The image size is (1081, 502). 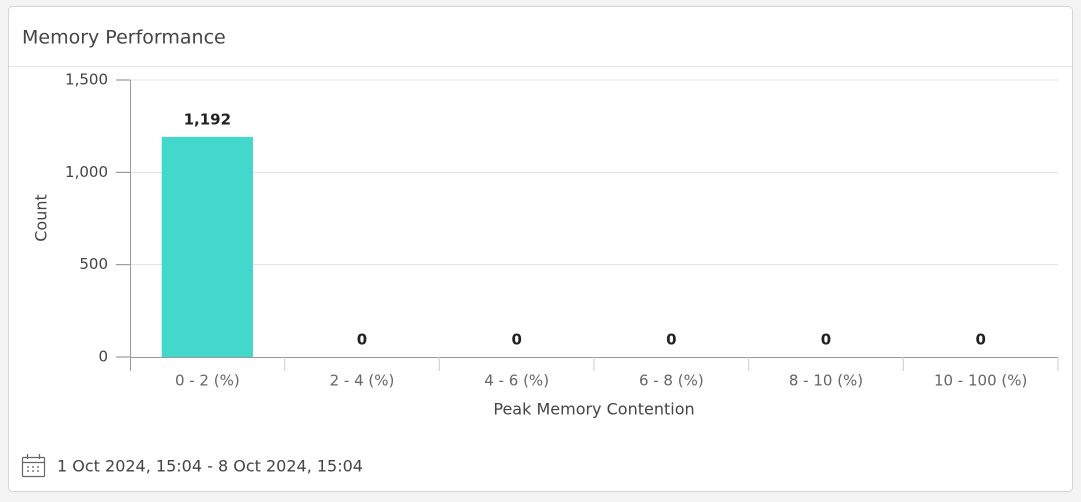 What do you see at coordinates (826, 381) in the screenshot?
I see `x-tick-label: 8 - 10 (%)` at bounding box center [826, 381].